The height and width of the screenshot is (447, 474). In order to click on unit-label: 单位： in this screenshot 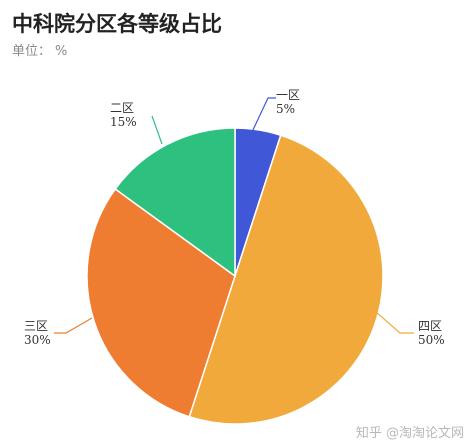, I will do `click(32, 51)`.